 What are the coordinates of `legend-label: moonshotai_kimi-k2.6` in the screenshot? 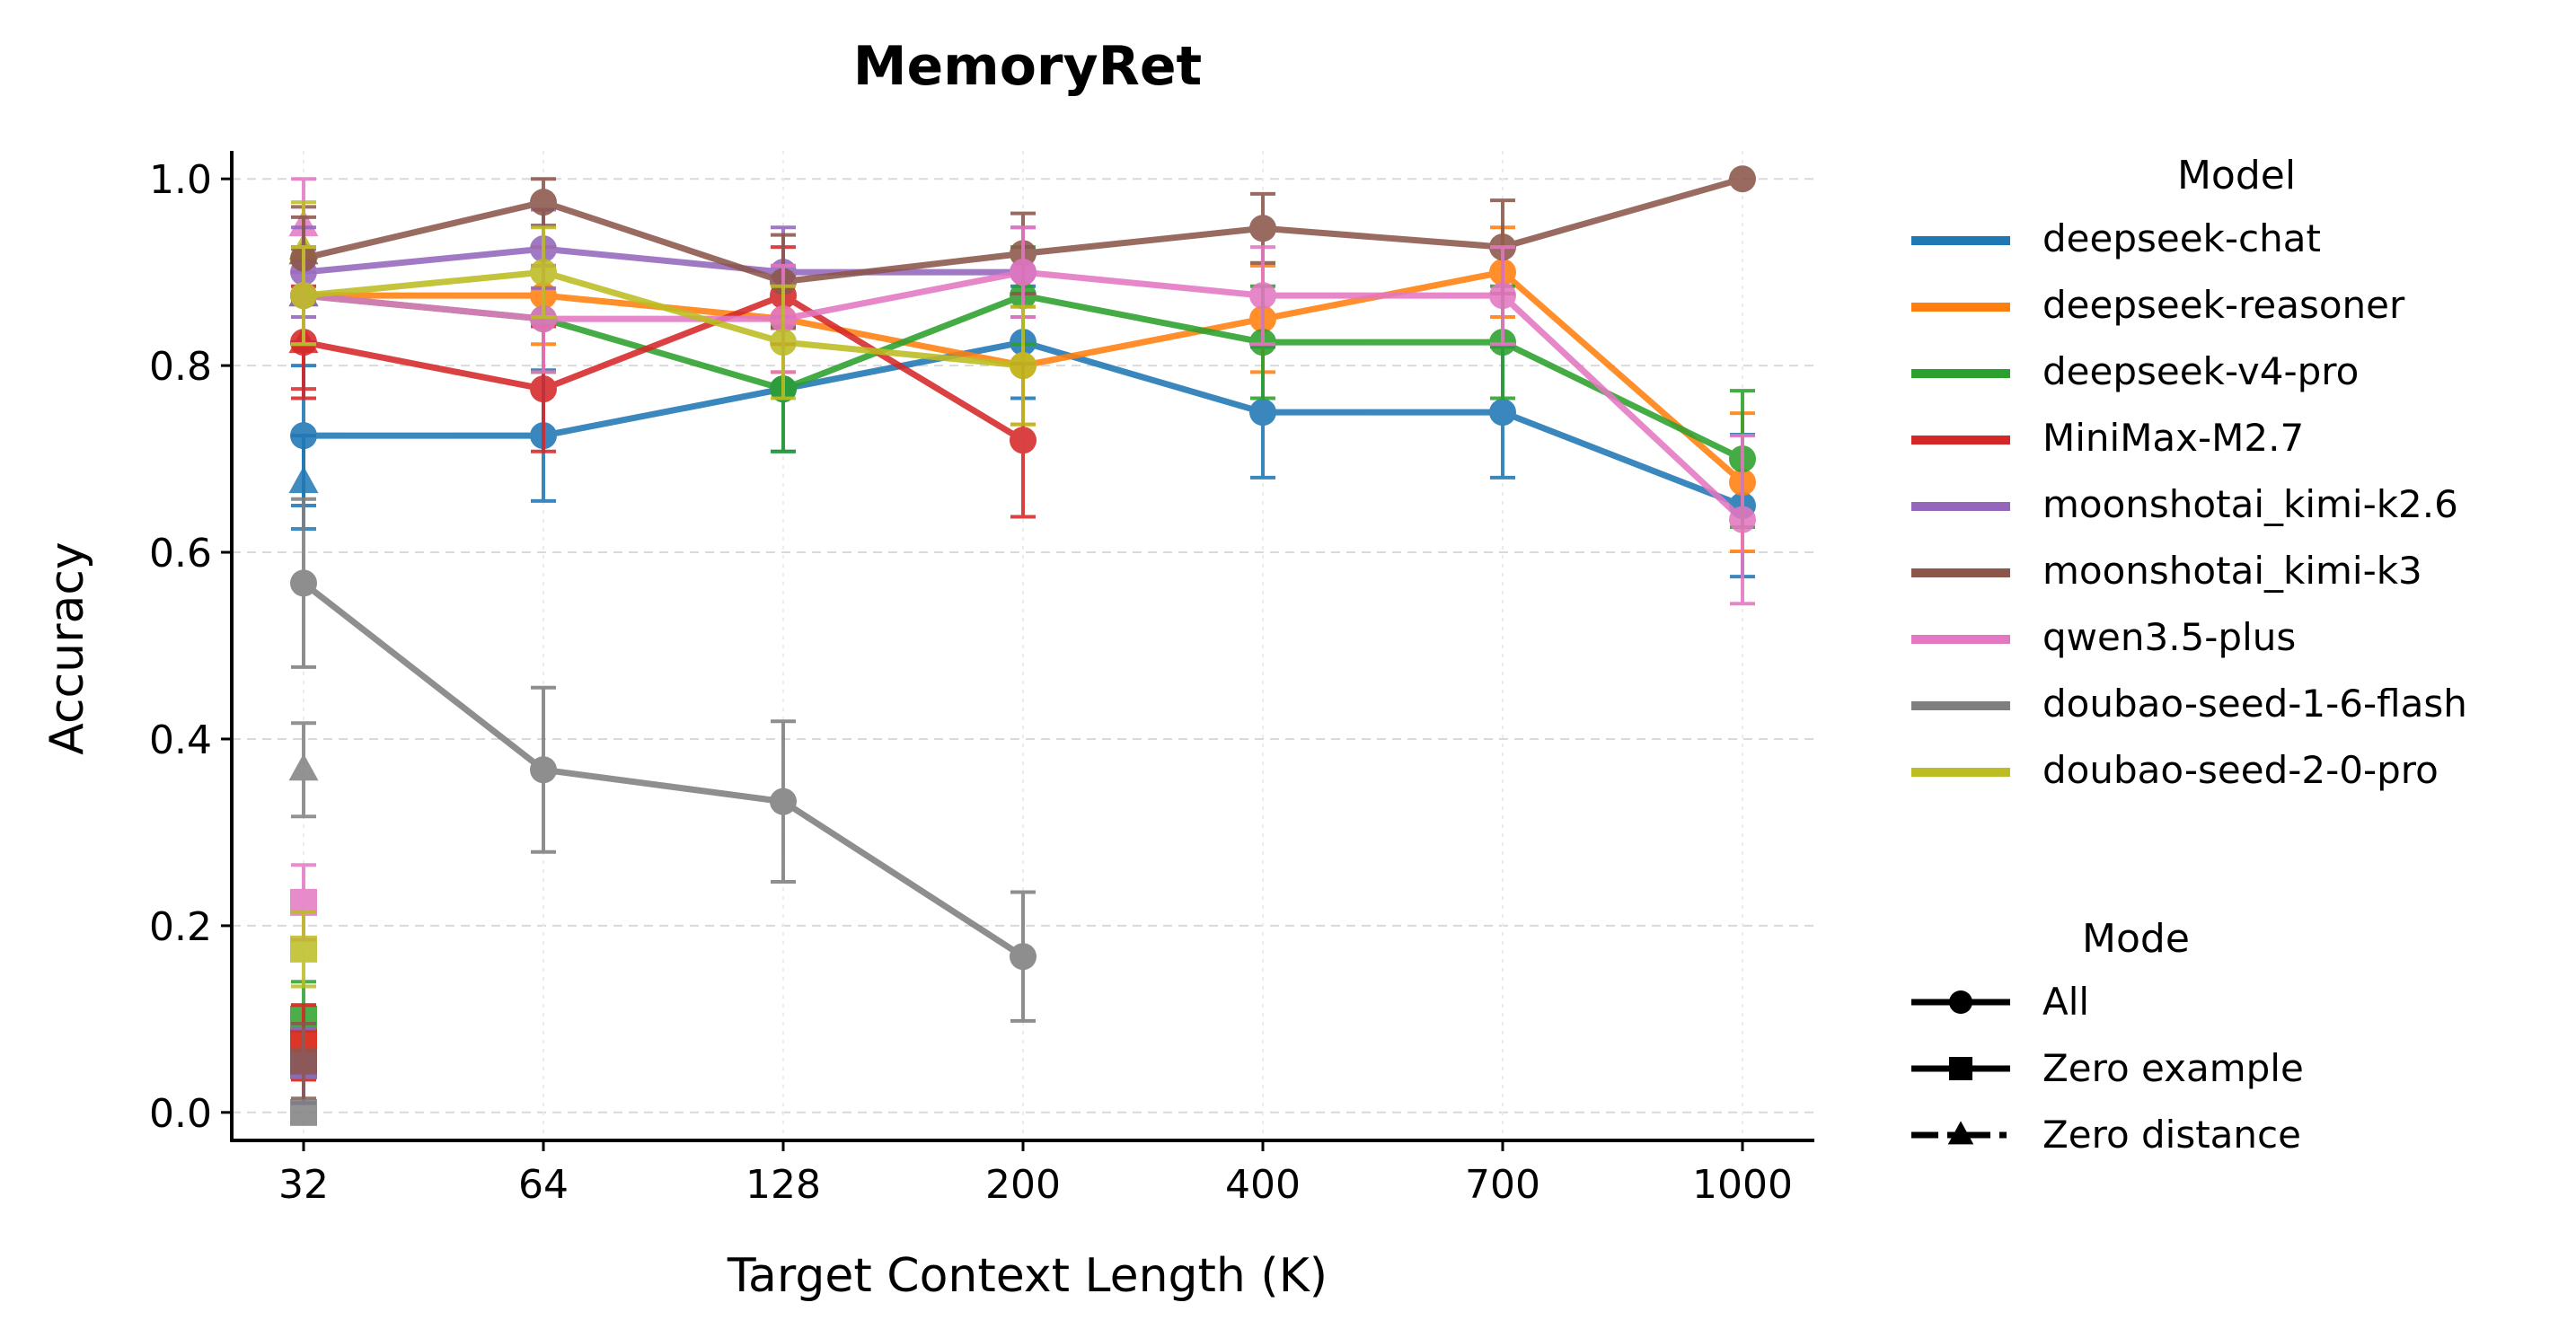 It's located at (2250, 504).